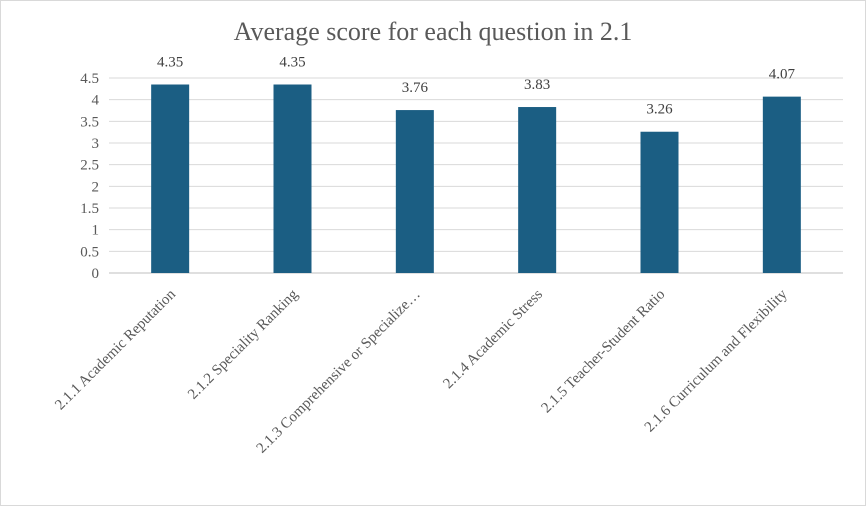 The image size is (866, 506). What do you see at coordinates (433, 31) in the screenshot?
I see `chart-title: Average score for each question in 2.1` at bounding box center [433, 31].